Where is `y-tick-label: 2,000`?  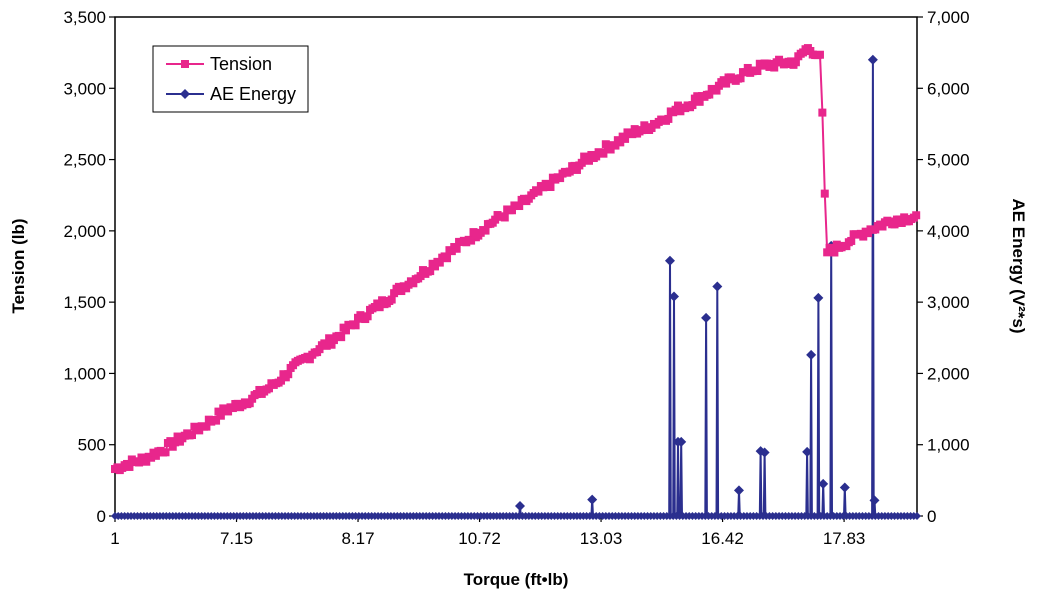
y-tick-label: 2,000 is located at coordinates (84, 231).